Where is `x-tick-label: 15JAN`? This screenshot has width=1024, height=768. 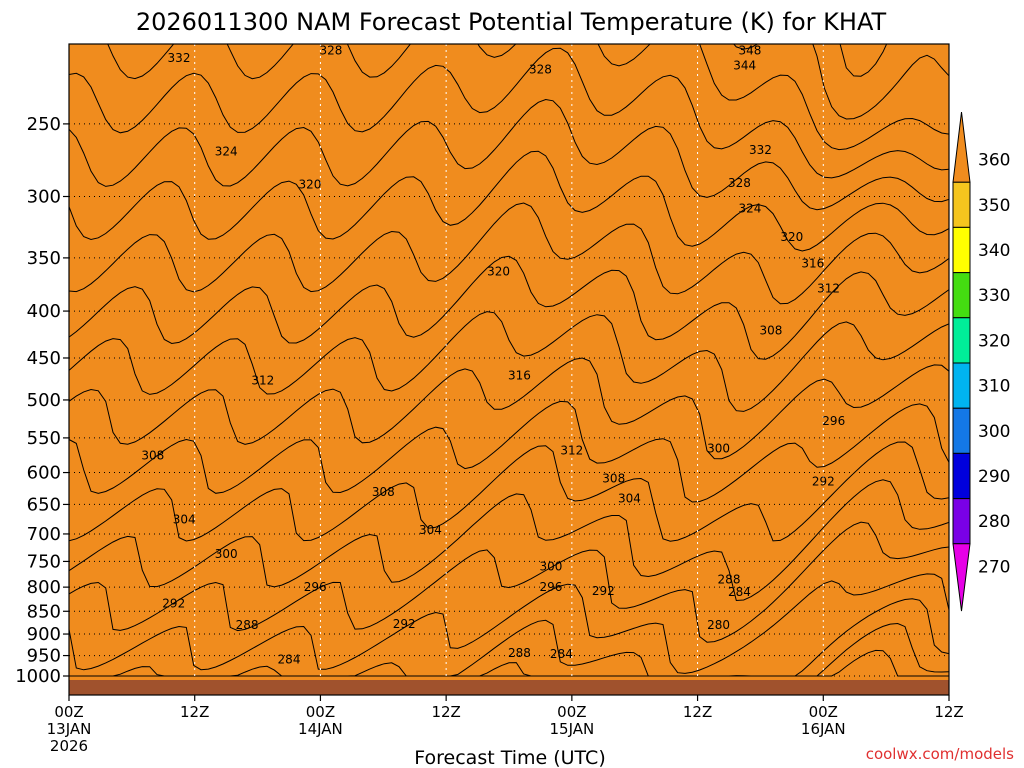 x-tick-label: 15JAN is located at coordinates (571, 729).